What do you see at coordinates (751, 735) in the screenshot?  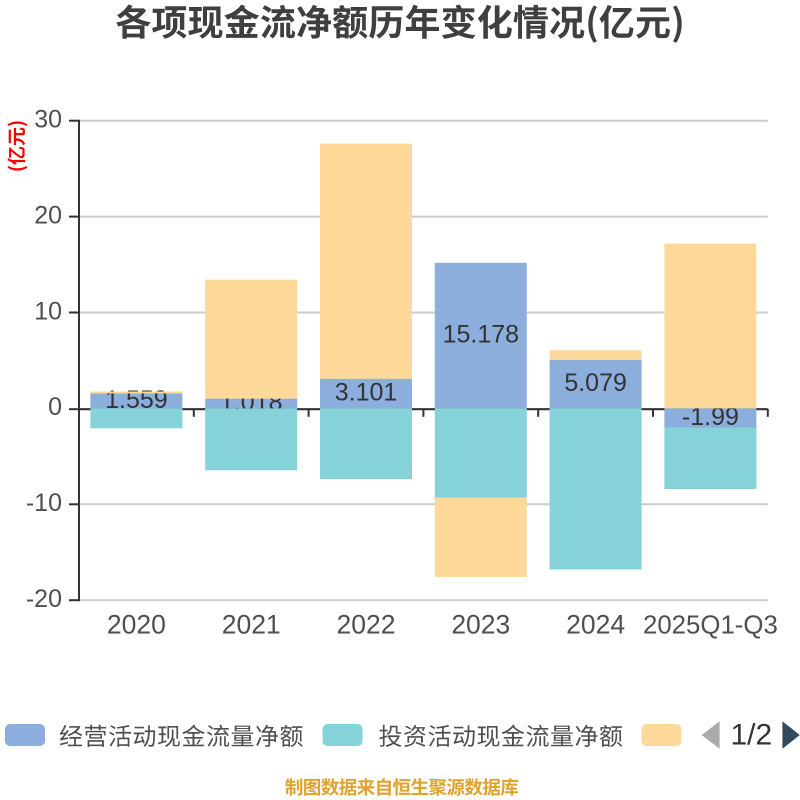 I see `svg-text: 1/2` at bounding box center [751, 735].